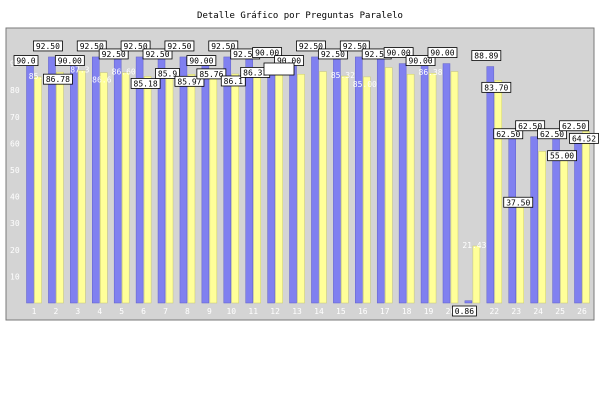 The height and width of the screenshot is (400, 600). Describe the element at coordinates (99, 311) in the screenshot. I see `x-tick-label: 4` at that location.